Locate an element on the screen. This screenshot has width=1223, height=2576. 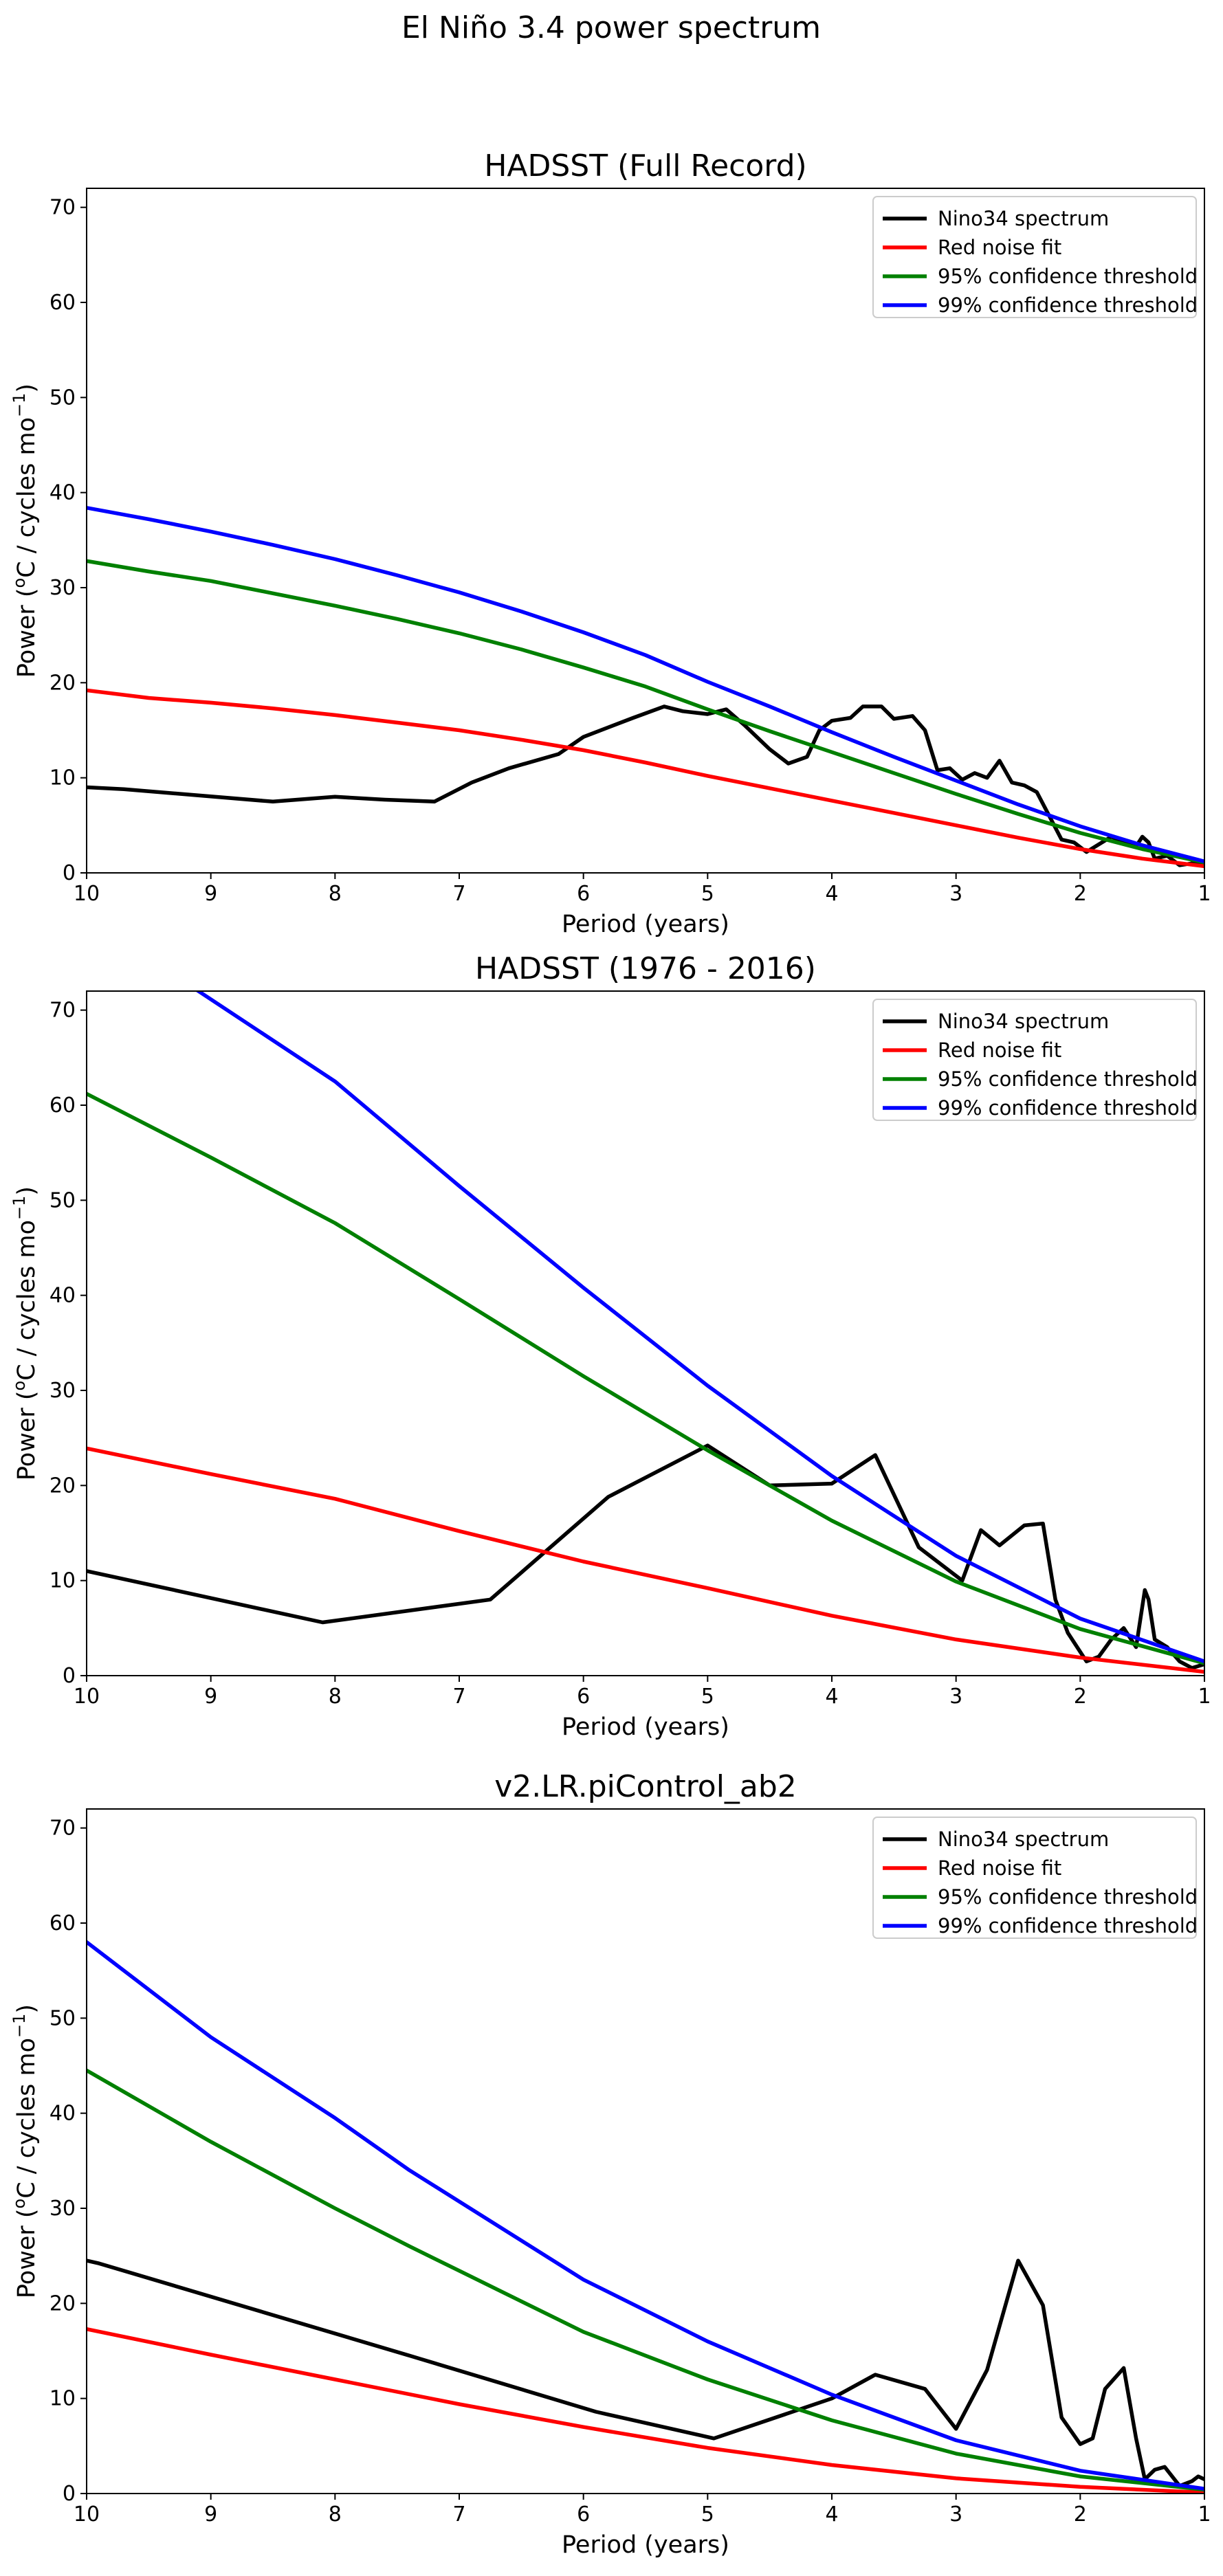
series-line-95-confidence-threshold is located at coordinates (646, 712).